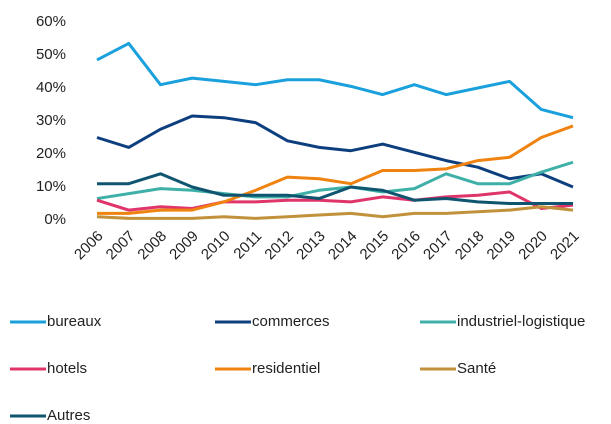  What do you see at coordinates (68, 415) in the screenshot?
I see `legend-label: Autres` at bounding box center [68, 415].